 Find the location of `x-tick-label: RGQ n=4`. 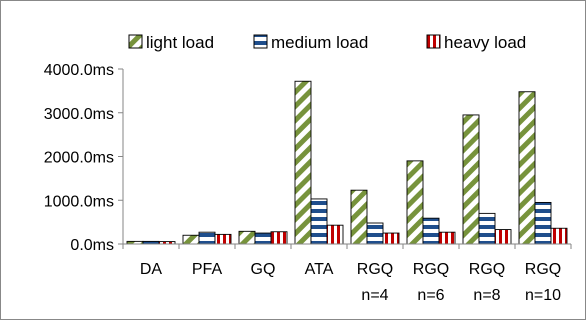

x-tick-label: RGQ n=4 is located at coordinates (375, 282).